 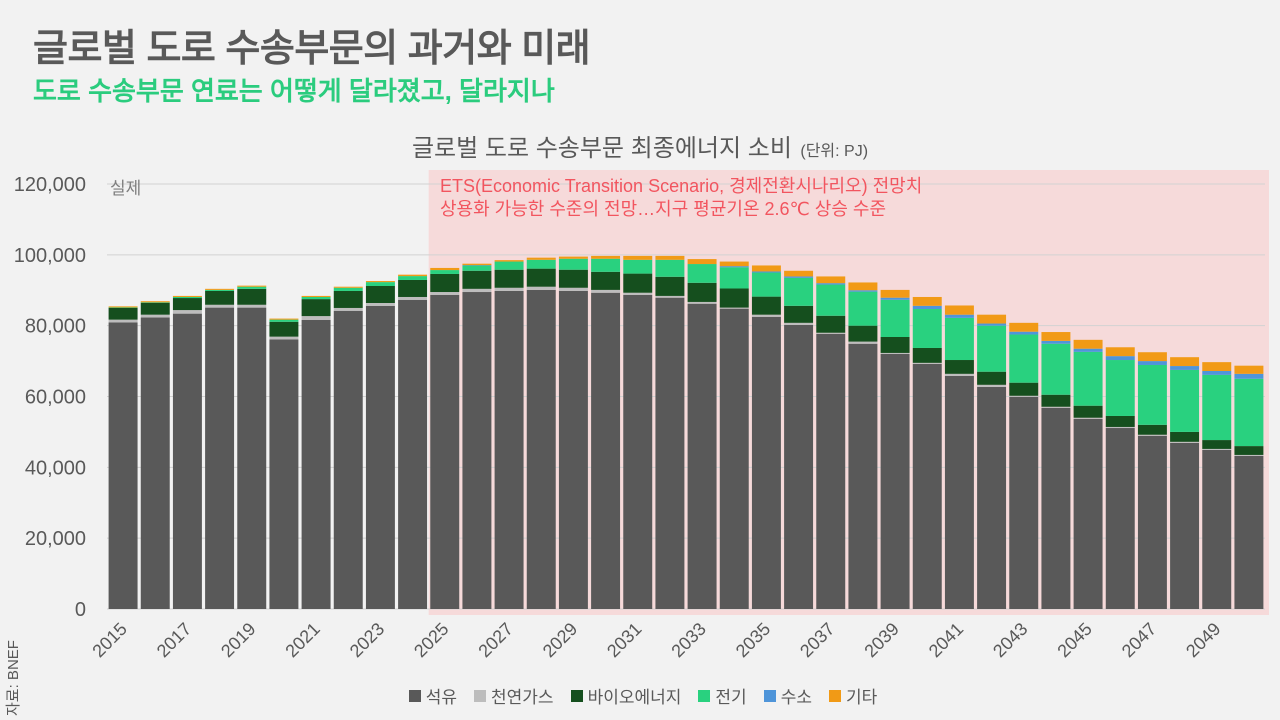 I want to click on bar-bioenergy-2038, so click(x=863, y=333).